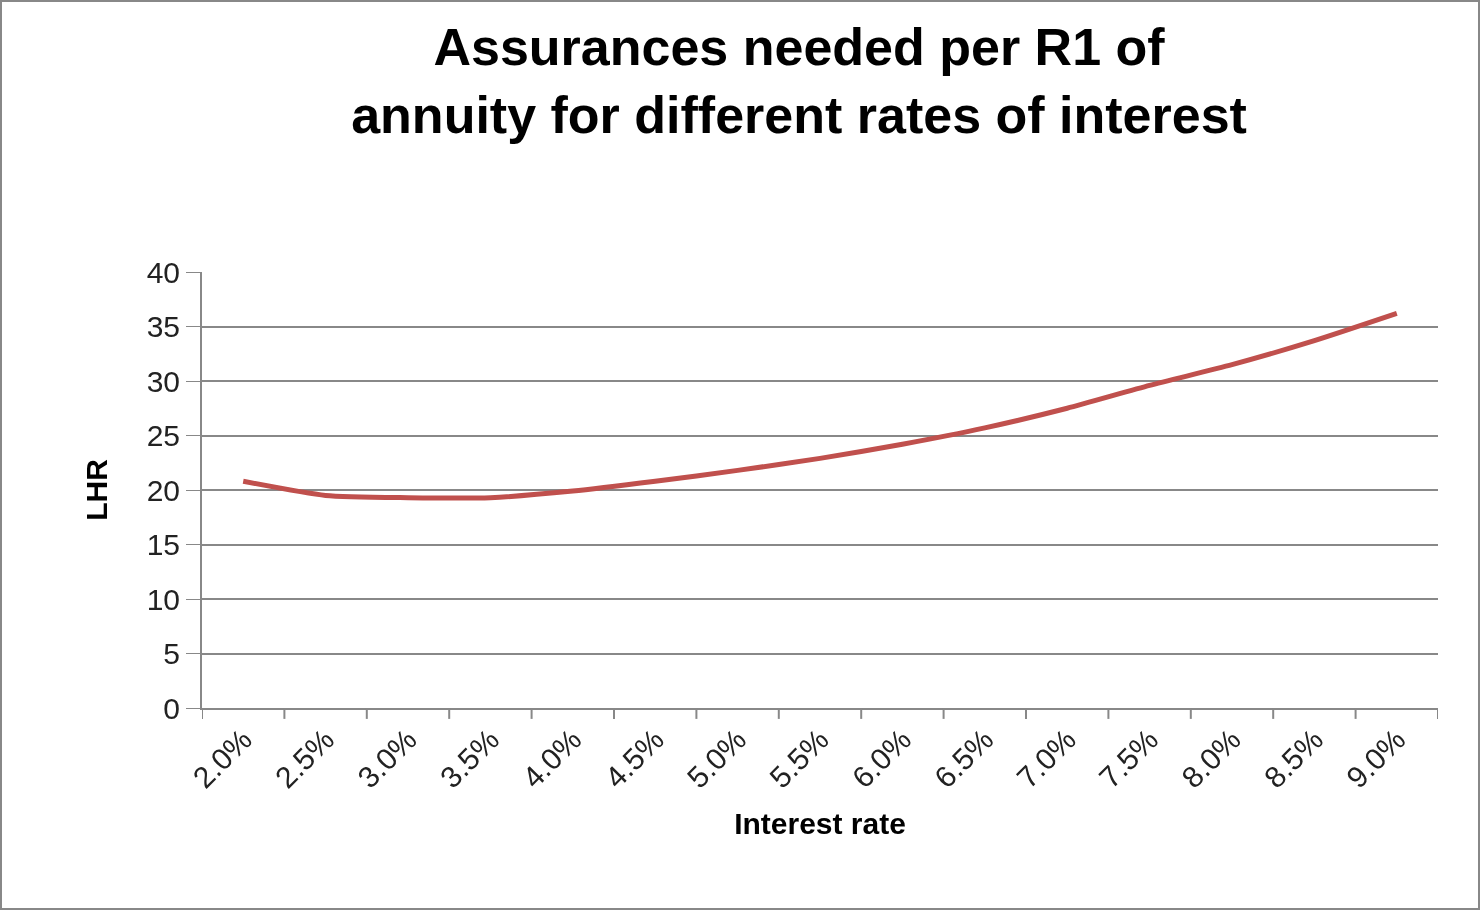  I want to click on y-tick-label: 20, so click(163, 490).